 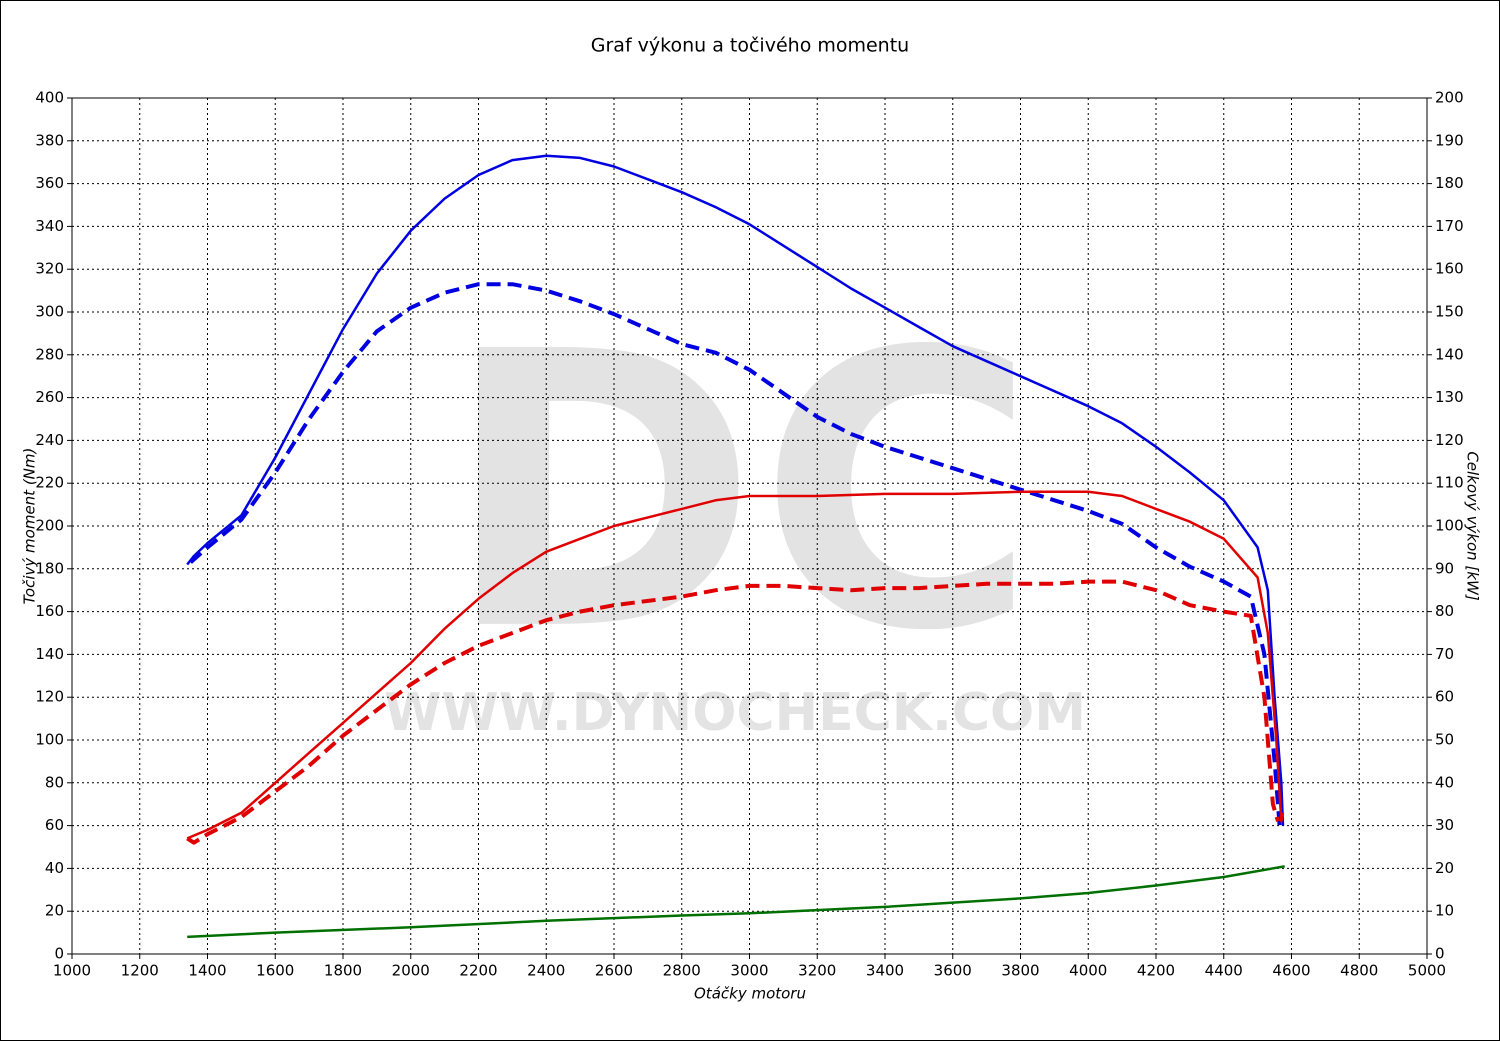 What do you see at coordinates (54, 911) in the screenshot?
I see `y-tick-label: 20` at bounding box center [54, 911].